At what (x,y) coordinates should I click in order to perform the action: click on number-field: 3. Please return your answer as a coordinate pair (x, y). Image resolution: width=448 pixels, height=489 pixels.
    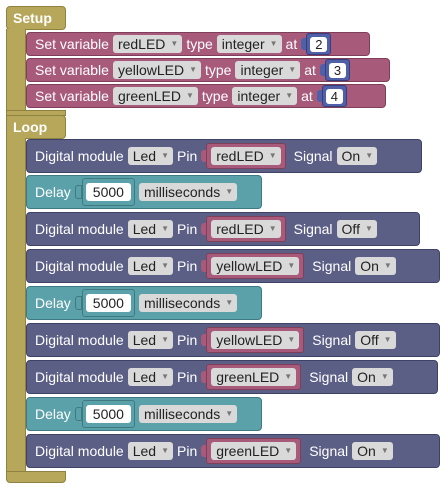
    Looking at the image, I should click on (337, 70).